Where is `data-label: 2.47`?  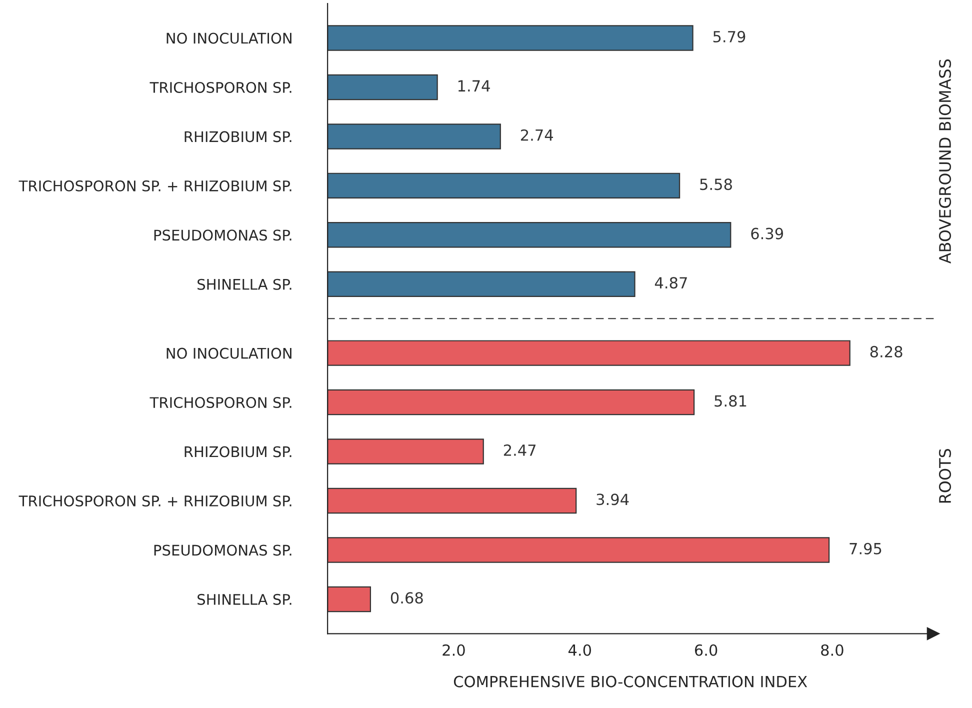 data-label: 2.47 is located at coordinates (520, 450).